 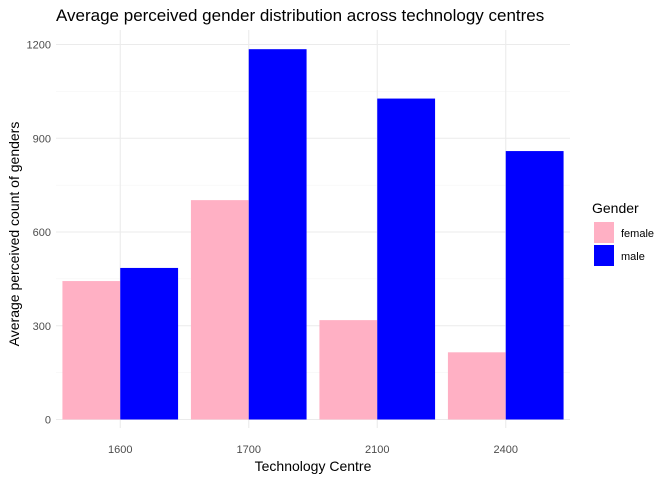 What do you see at coordinates (42, 139) in the screenshot?
I see `y-tick-label: 900` at bounding box center [42, 139].